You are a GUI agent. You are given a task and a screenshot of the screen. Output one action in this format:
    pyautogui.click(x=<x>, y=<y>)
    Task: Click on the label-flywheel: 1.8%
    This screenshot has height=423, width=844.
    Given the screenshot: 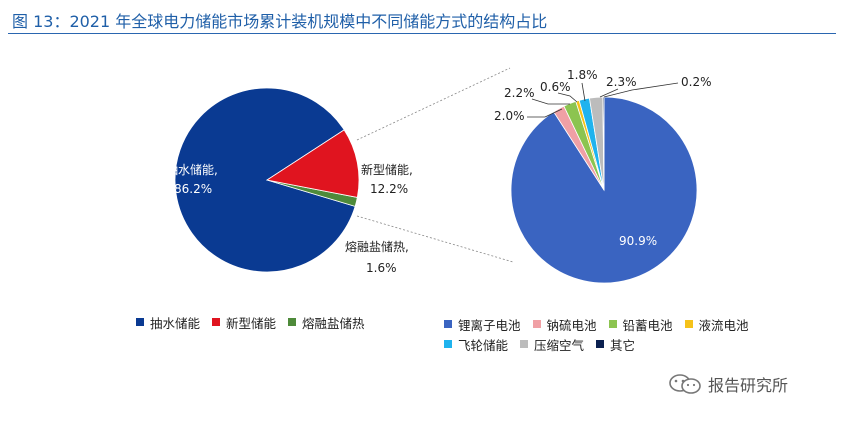 What is the action you would take?
    pyautogui.click(x=582, y=75)
    